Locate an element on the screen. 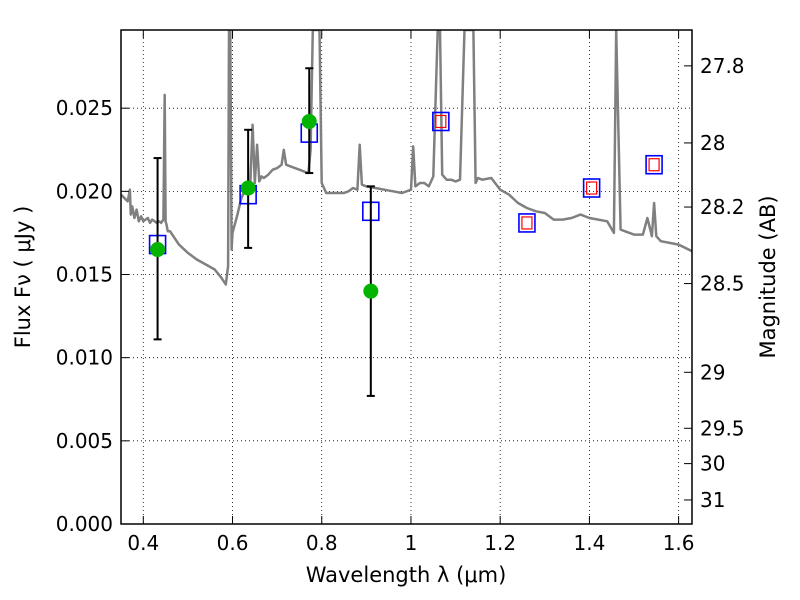 This screenshot has height=600, width=800. y-tick-label: 0.015 is located at coordinates (84, 275).